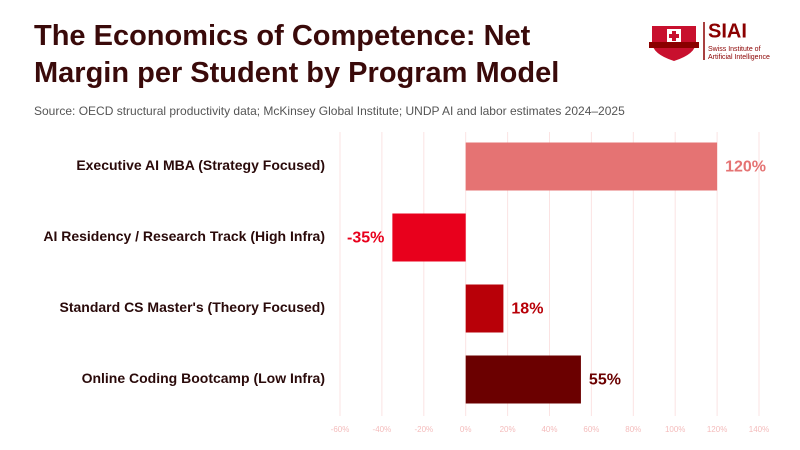 Image resolution: width=800 pixels, height=450 pixels. I want to click on logo-line: Artificial Intelligence, so click(739, 57).